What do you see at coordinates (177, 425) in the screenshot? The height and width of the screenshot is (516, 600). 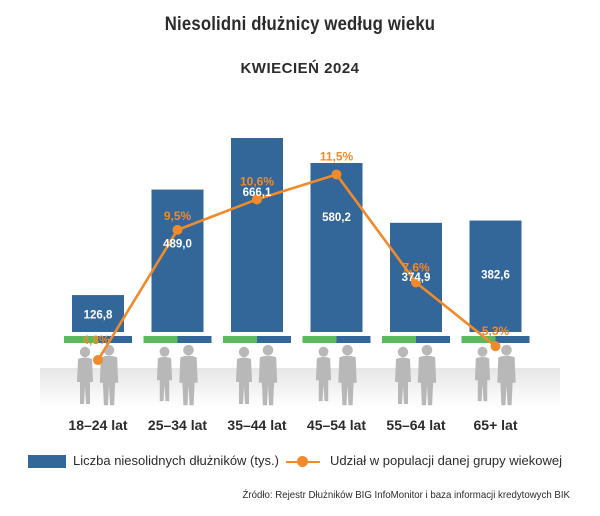 I see `category-label: 25–34 lat` at bounding box center [177, 425].